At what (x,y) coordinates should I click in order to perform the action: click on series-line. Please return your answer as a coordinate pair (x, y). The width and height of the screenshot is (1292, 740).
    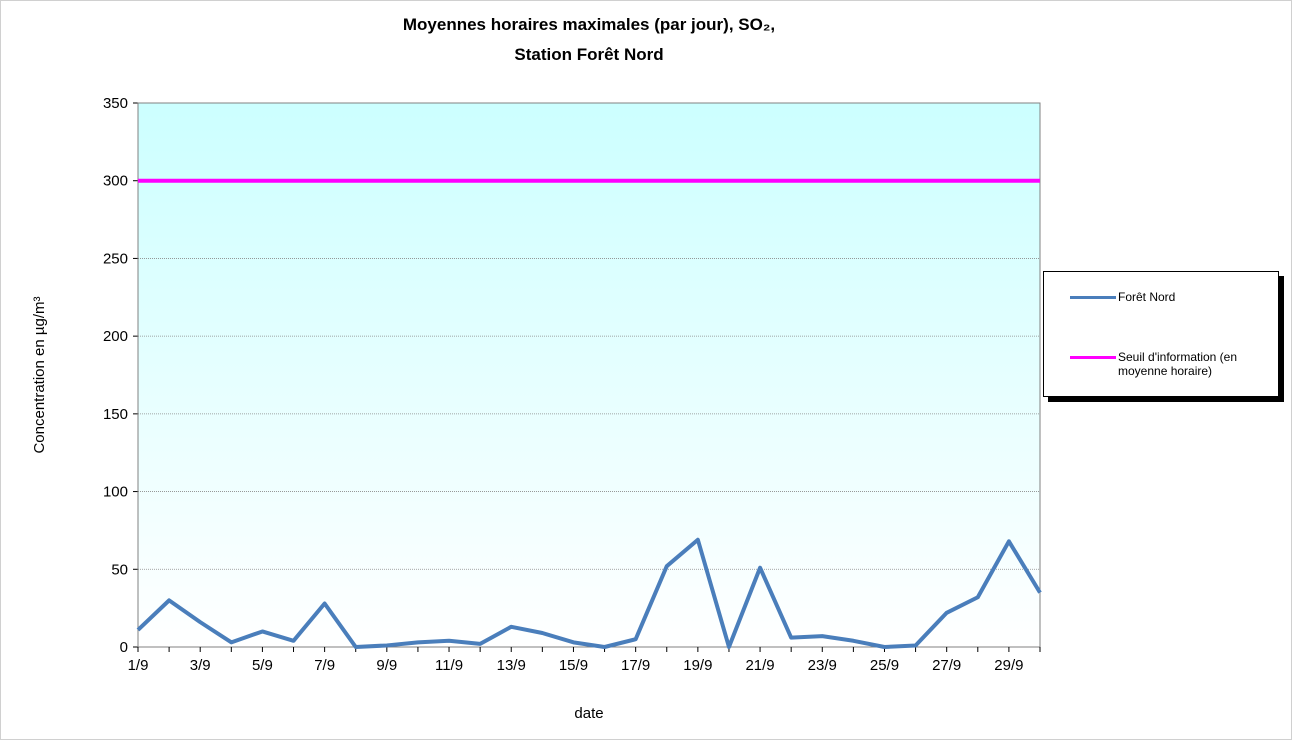
    Looking at the image, I should click on (589, 593).